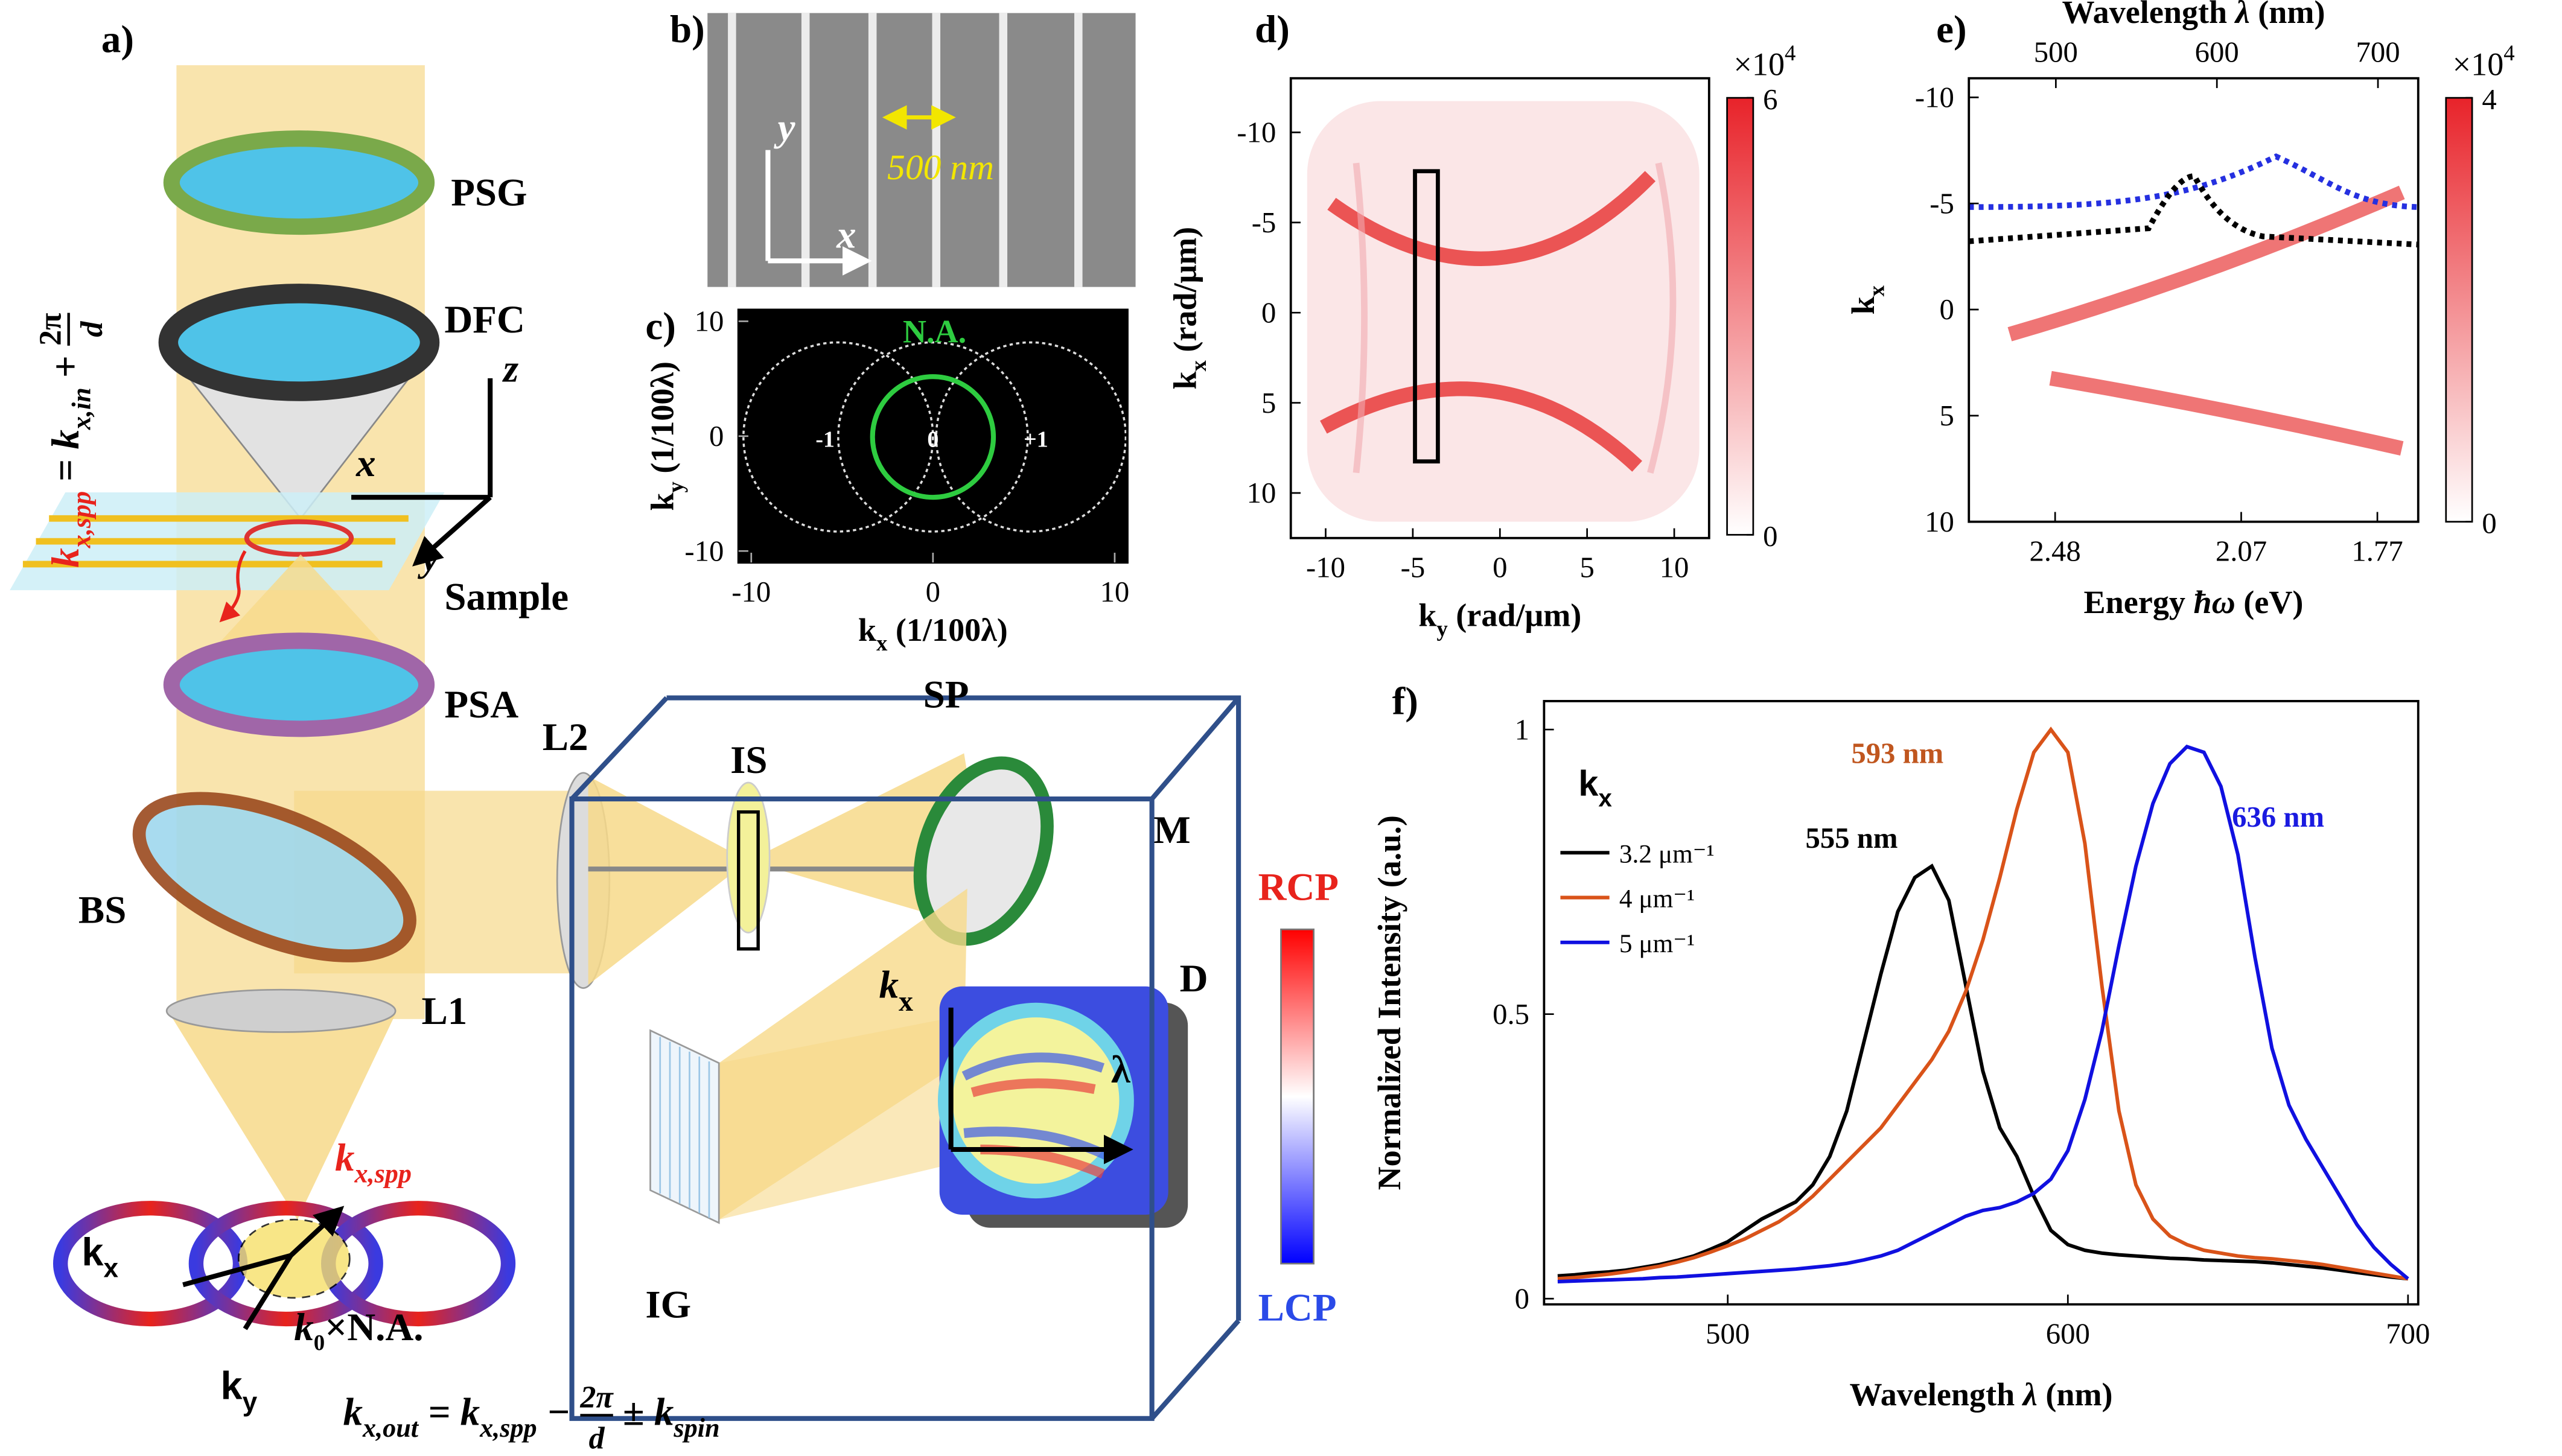  Describe the element at coordinates (2241, 551) in the screenshot. I see `x-tick-label: 2.07` at that location.